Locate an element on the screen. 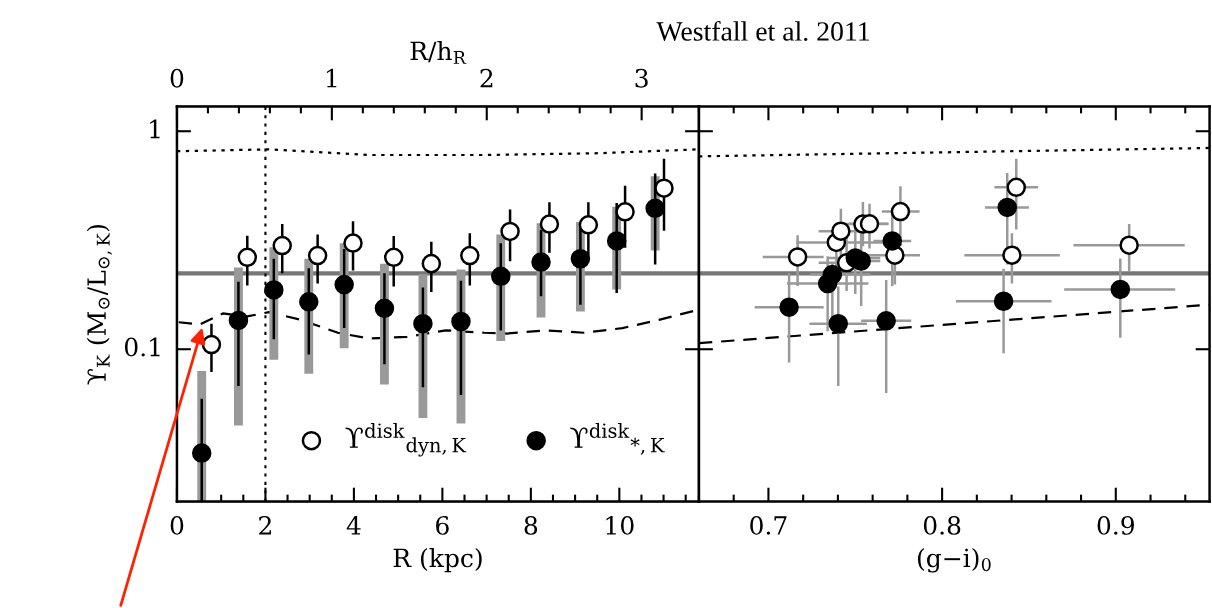  x-tick-label: 0.8 is located at coordinates (942, 525).